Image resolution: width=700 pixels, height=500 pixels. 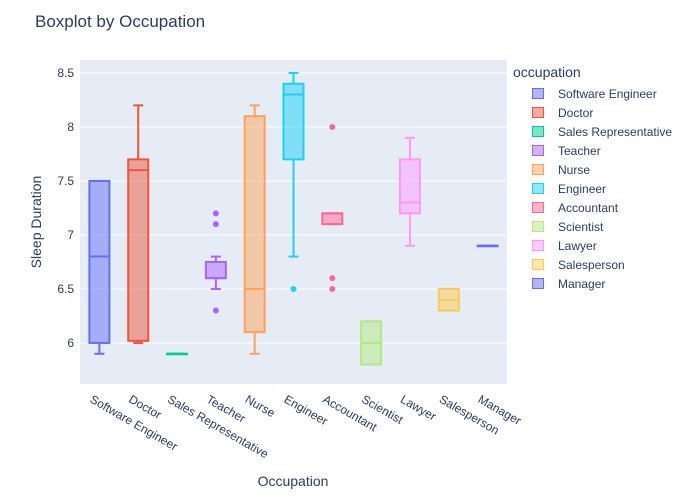 I want to click on y-axis-title: Sleep Duration, so click(x=36, y=222).